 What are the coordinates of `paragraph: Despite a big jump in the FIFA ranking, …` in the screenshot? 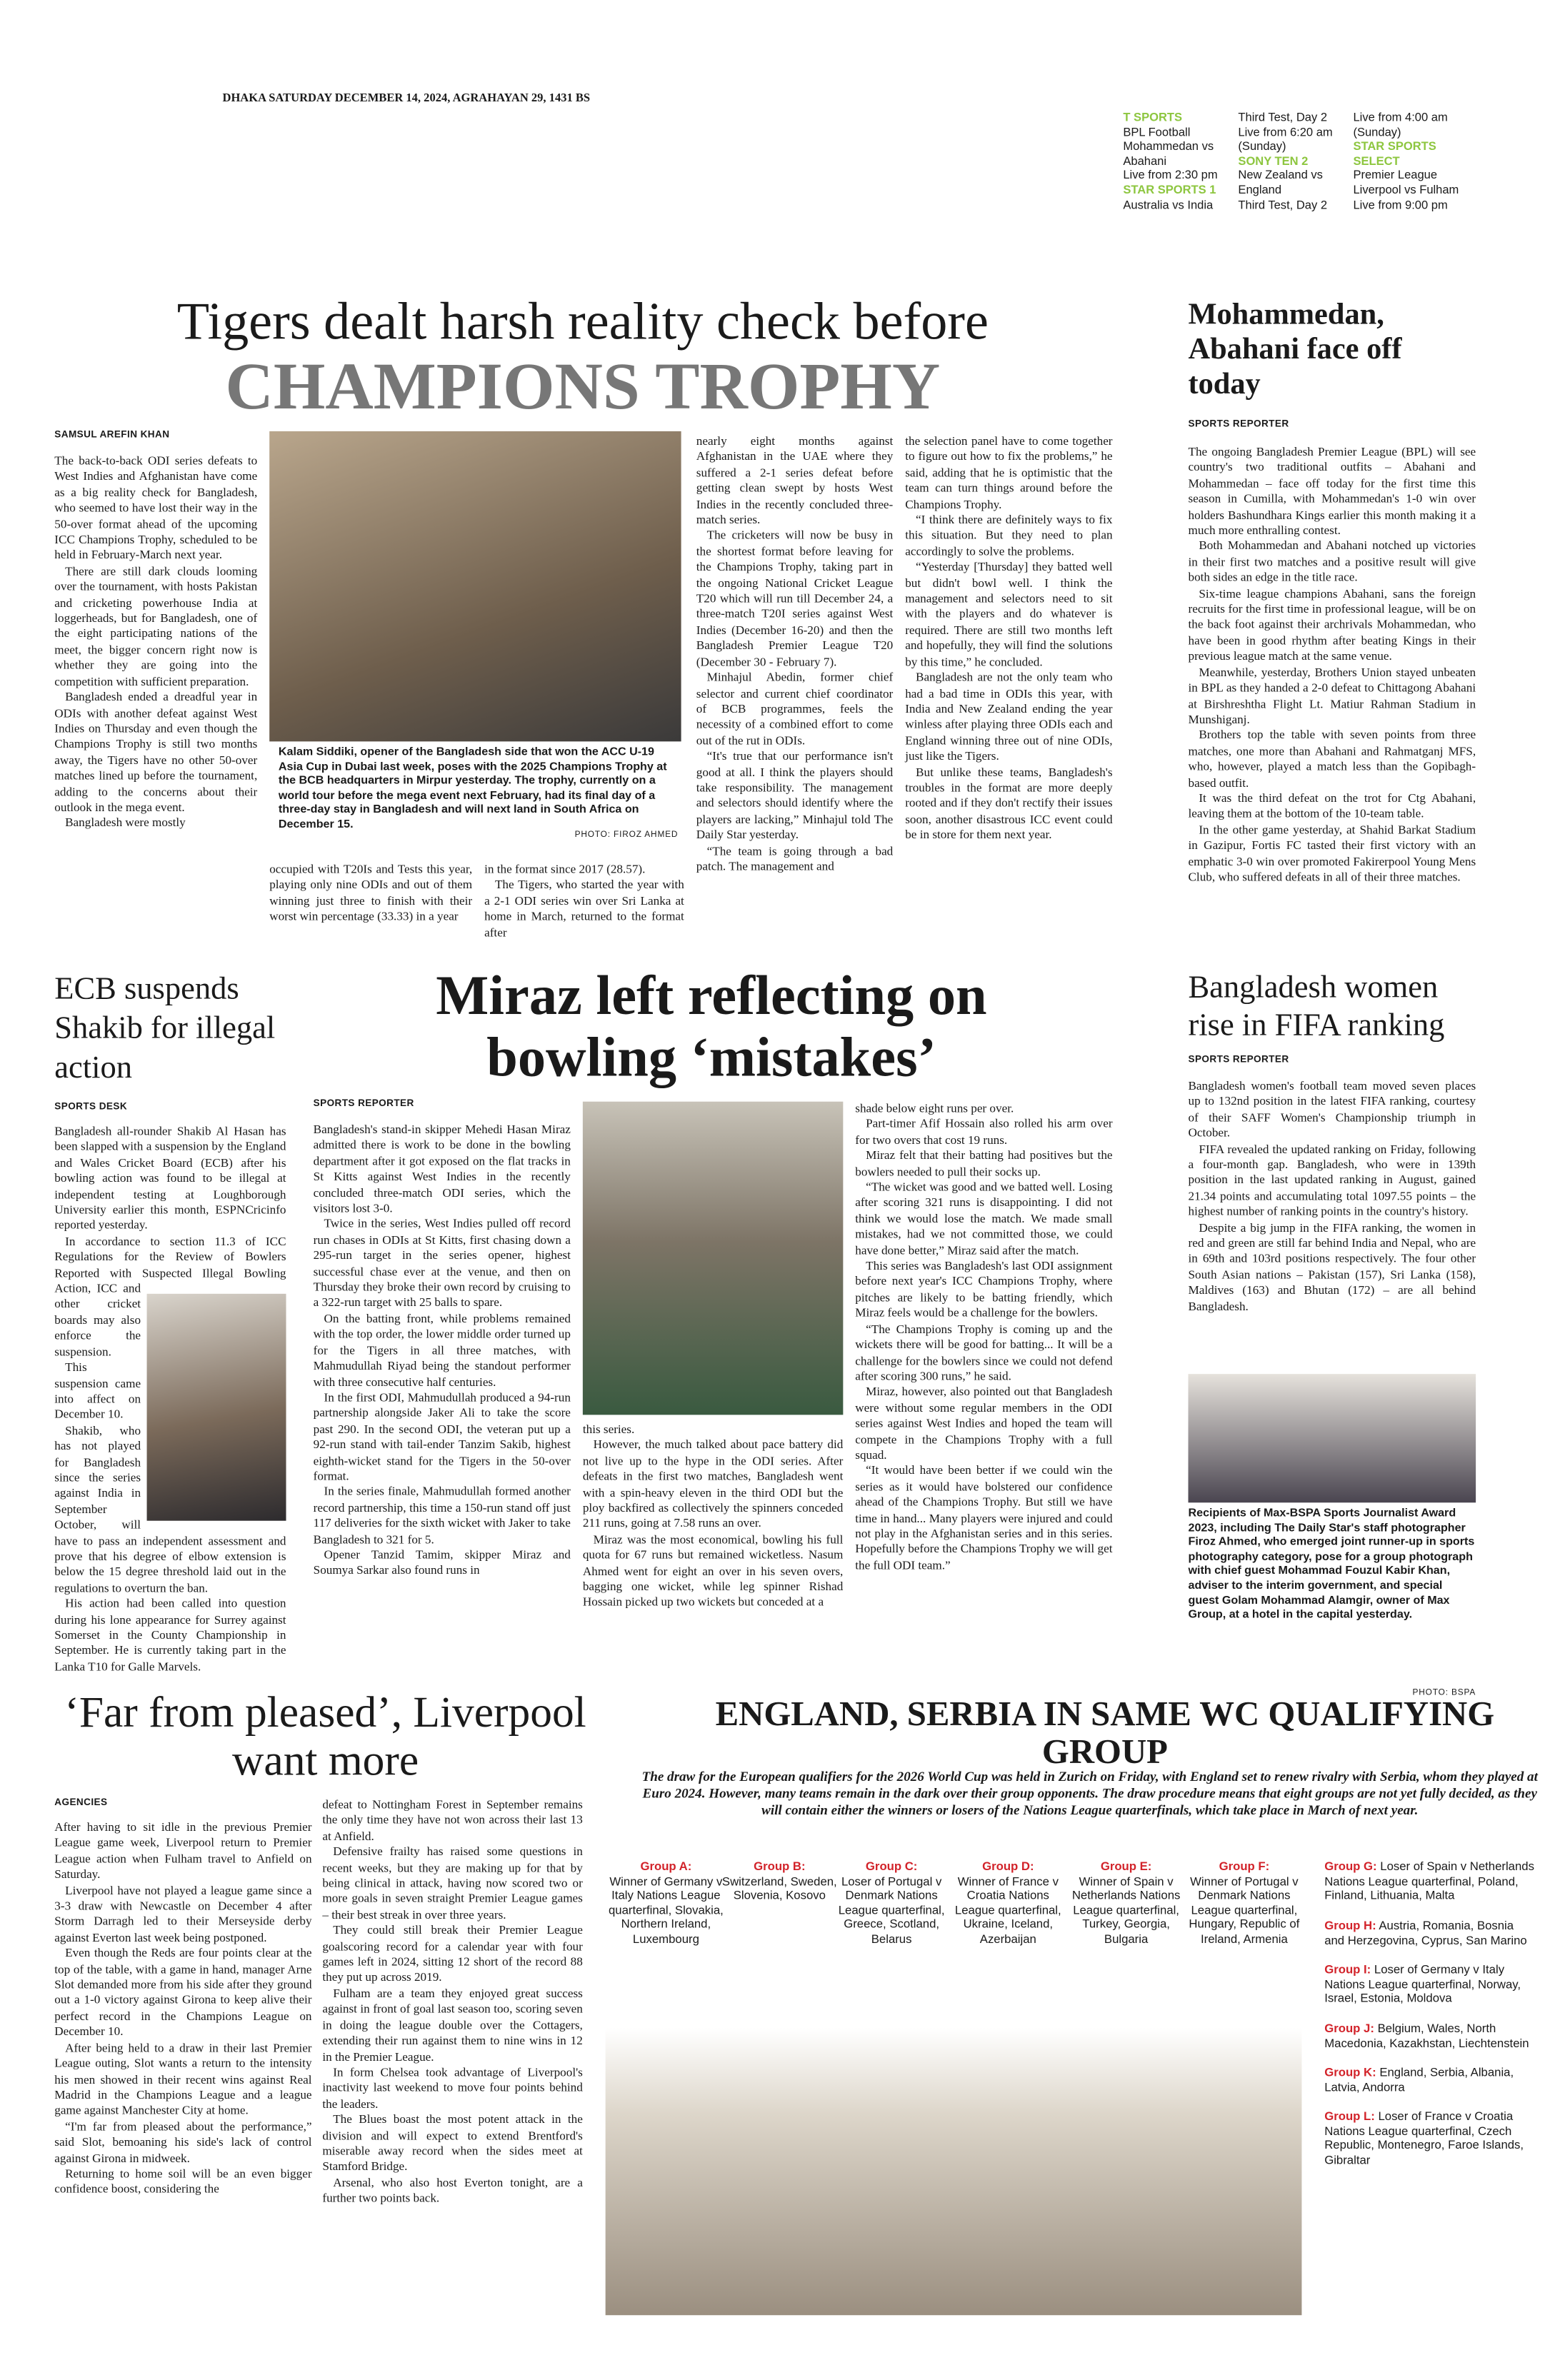 It's located at (1332, 1266).